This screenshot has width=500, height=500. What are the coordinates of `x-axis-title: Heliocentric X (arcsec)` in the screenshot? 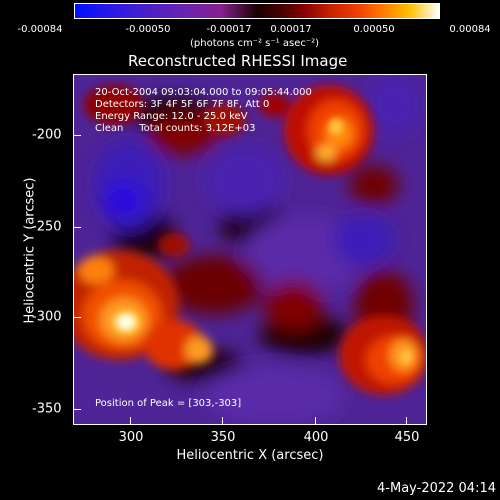 It's located at (250, 455).